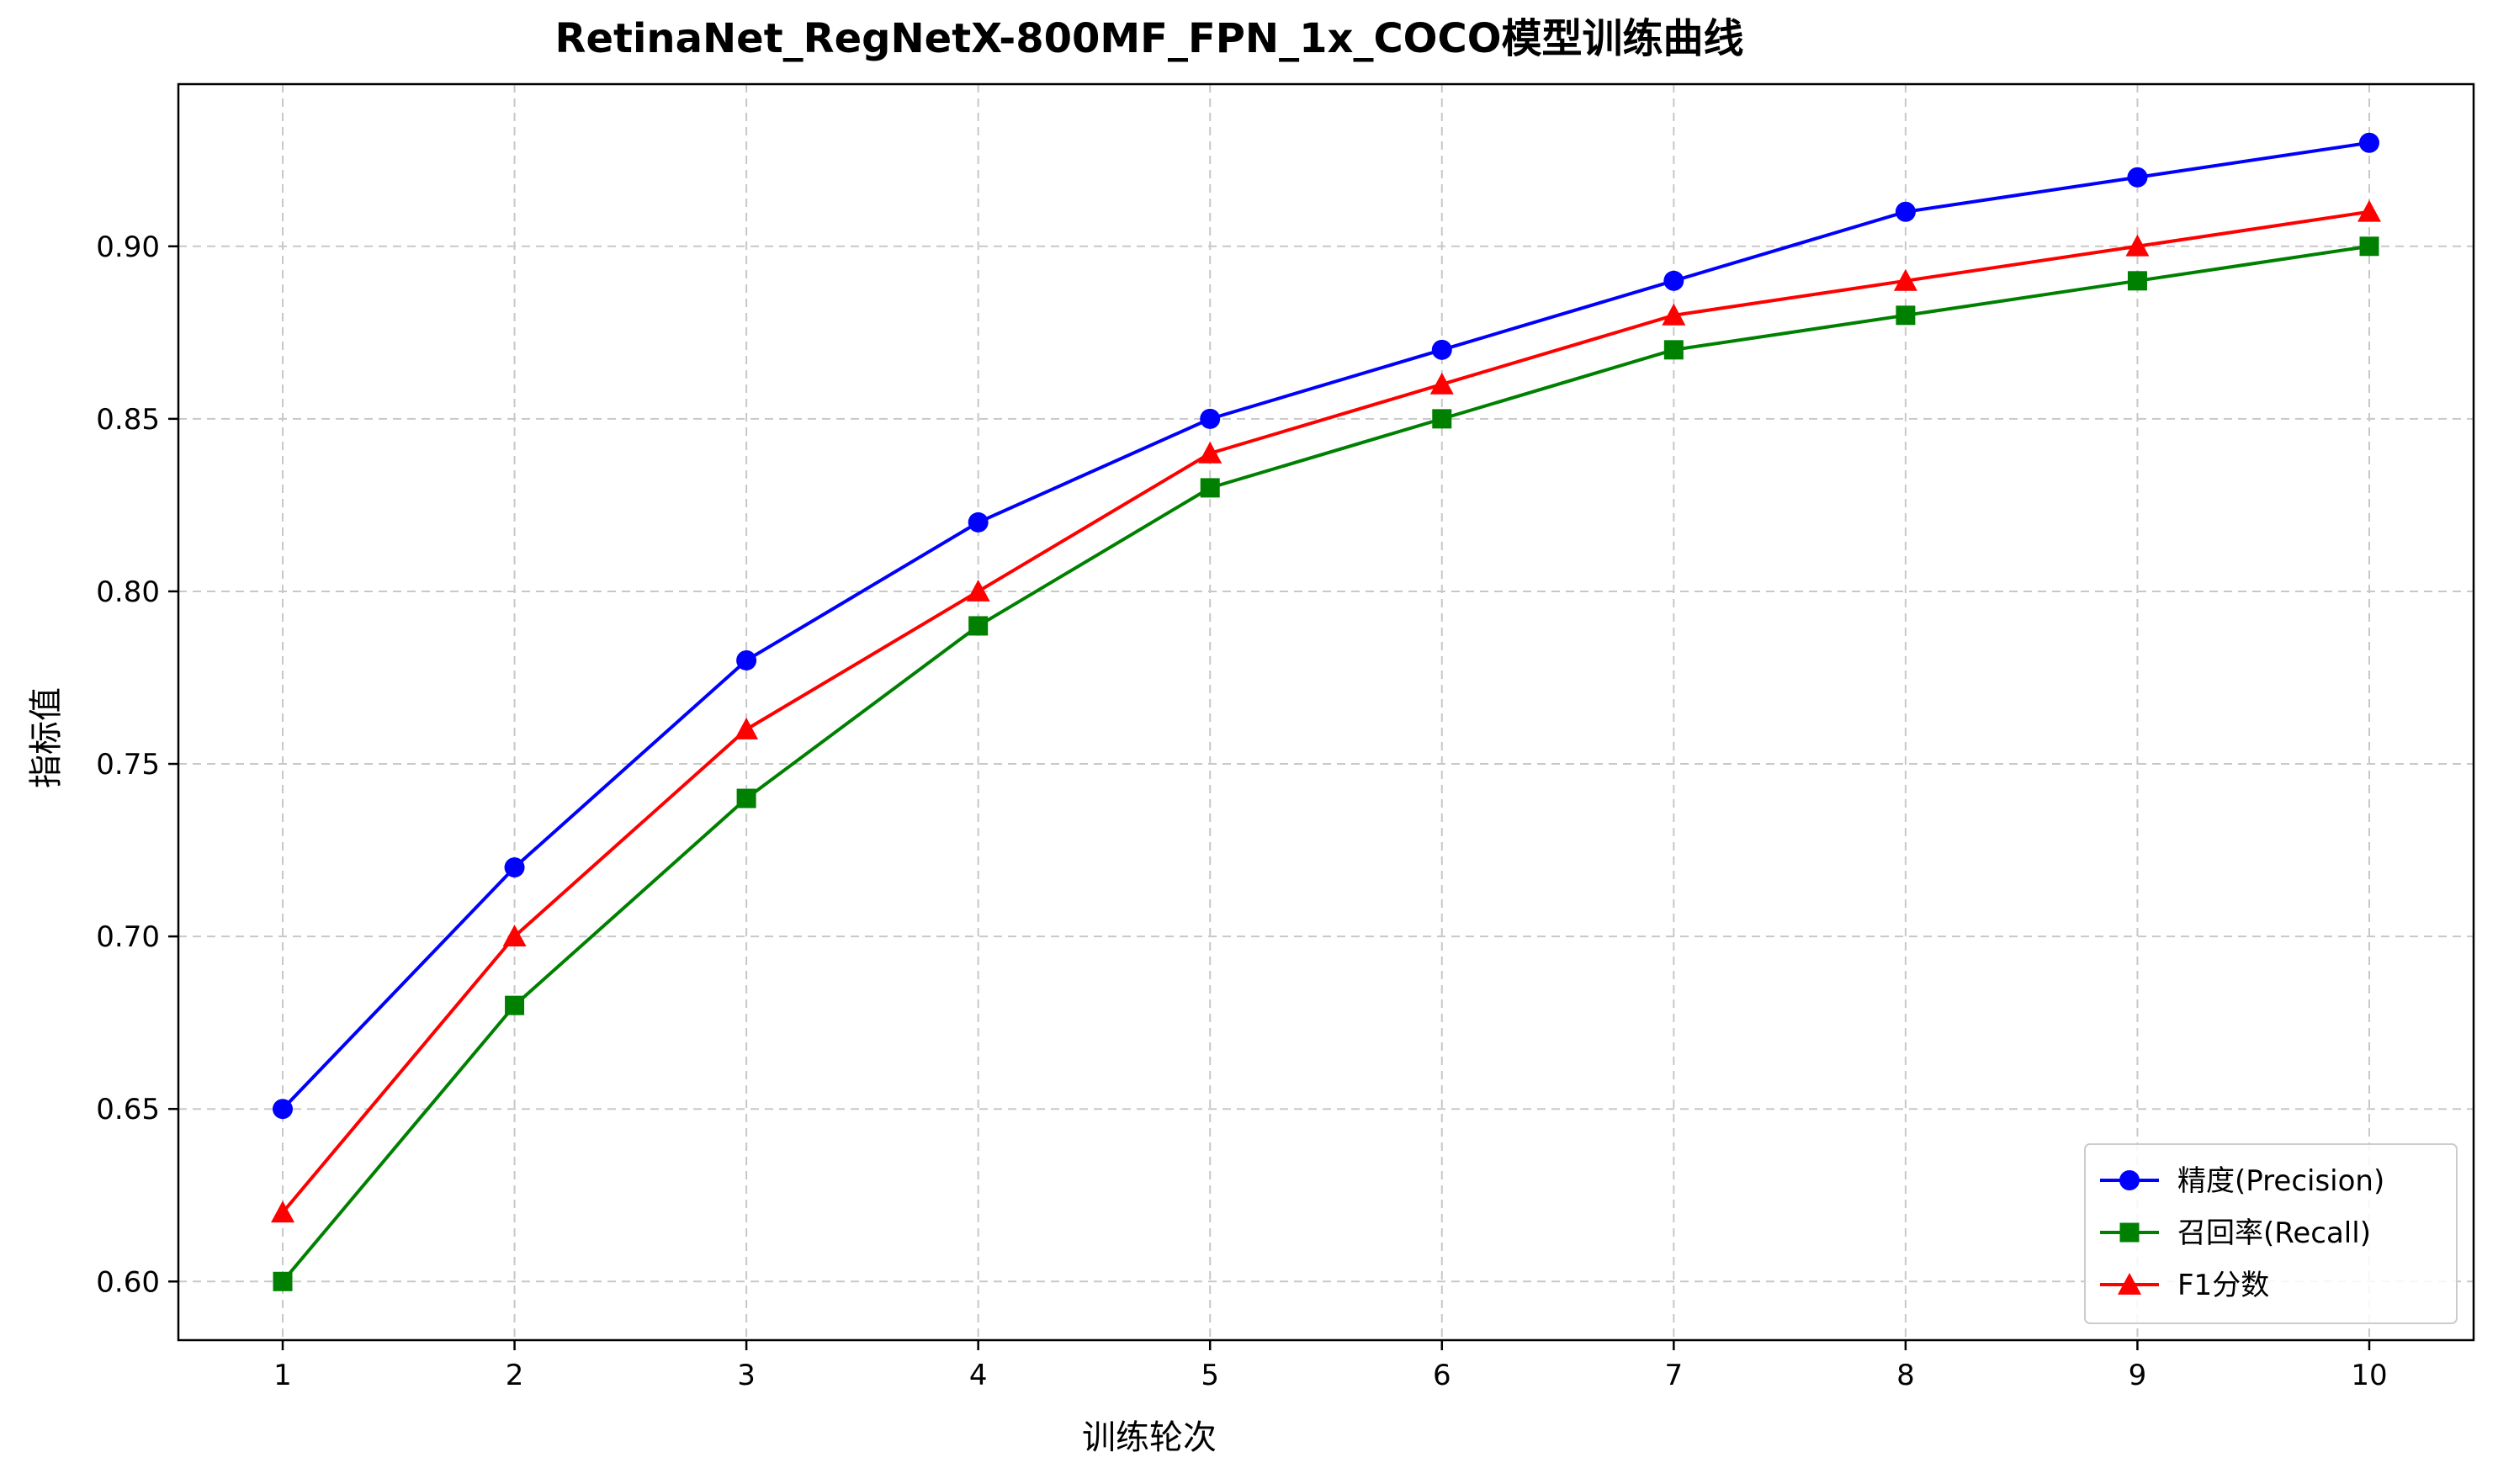 This screenshot has width=2498, height=1484. Describe the element at coordinates (128, 1282) in the screenshot. I see `y-tick-label: 0.60` at that location.